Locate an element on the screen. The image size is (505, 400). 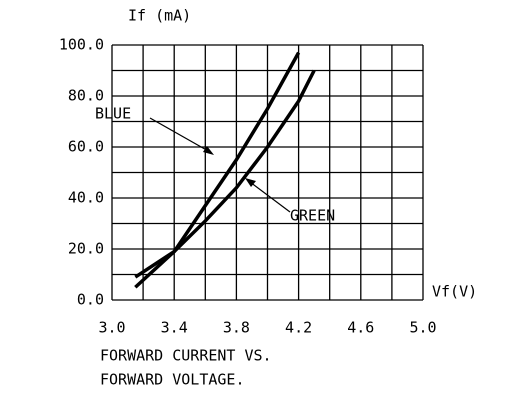
y-tick-label: 80.0 is located at coordinates (86, 96).